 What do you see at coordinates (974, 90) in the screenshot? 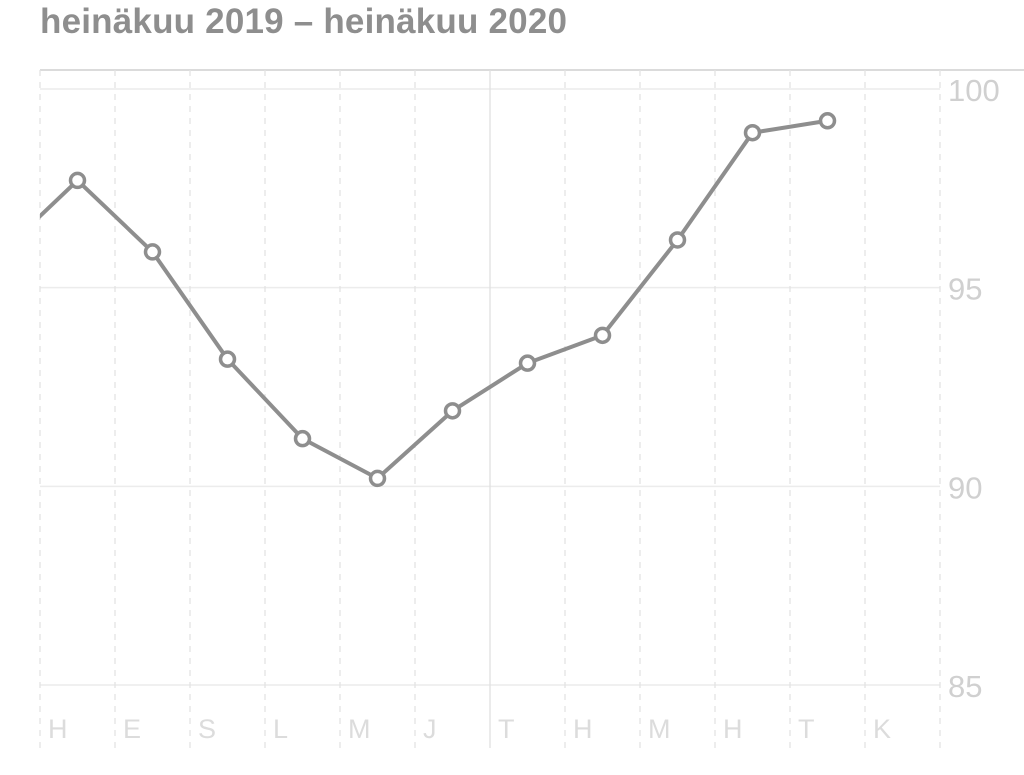
I see `y-tick-label: 100` at bounding box center [974, 90].